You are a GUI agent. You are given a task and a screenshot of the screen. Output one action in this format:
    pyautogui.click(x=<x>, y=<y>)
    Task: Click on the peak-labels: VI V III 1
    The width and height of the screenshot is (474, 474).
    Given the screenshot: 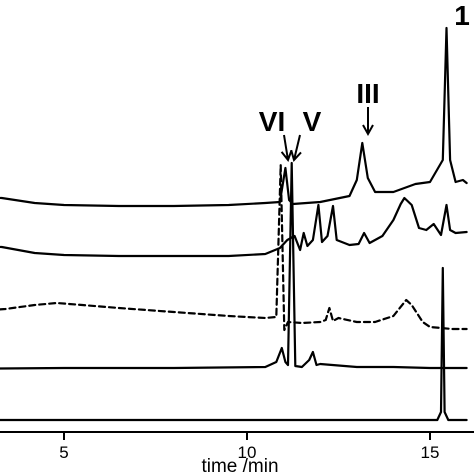 What is the action you would take?
    pyautogui.click(x=364, y=68)
    